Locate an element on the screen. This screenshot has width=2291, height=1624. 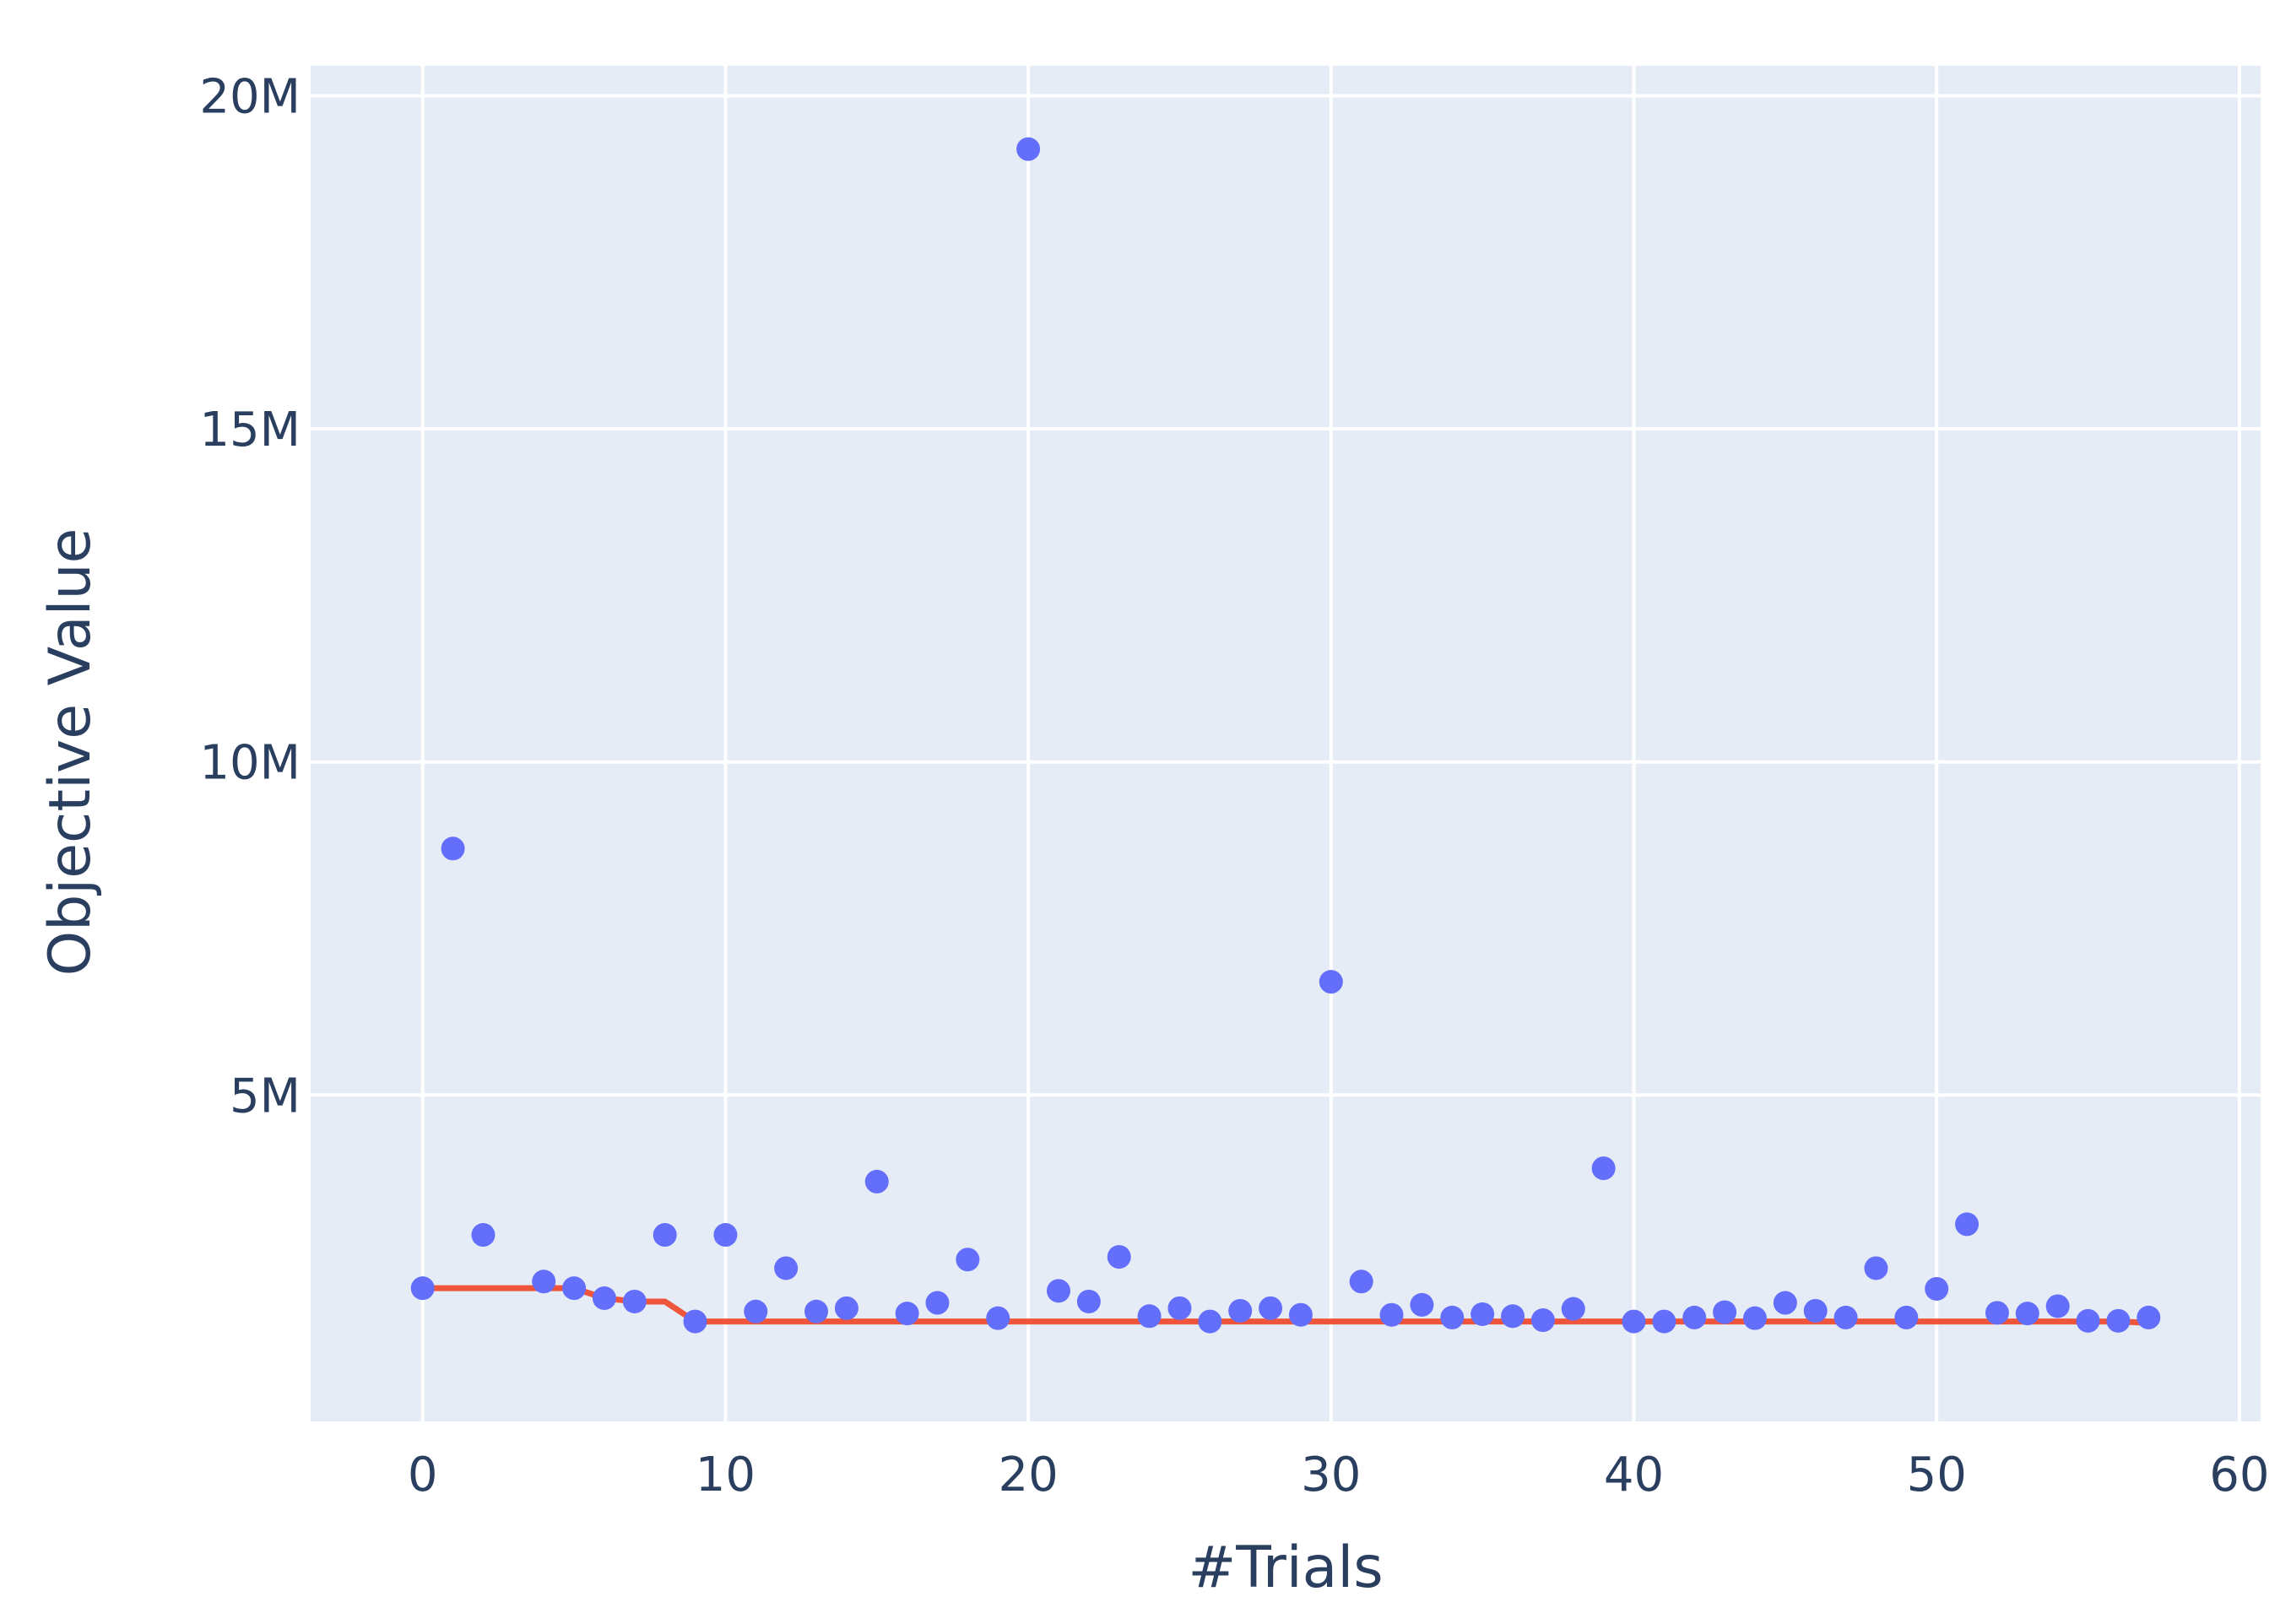
y-tick-label-2: 15M is located at coordinates (250, 430).